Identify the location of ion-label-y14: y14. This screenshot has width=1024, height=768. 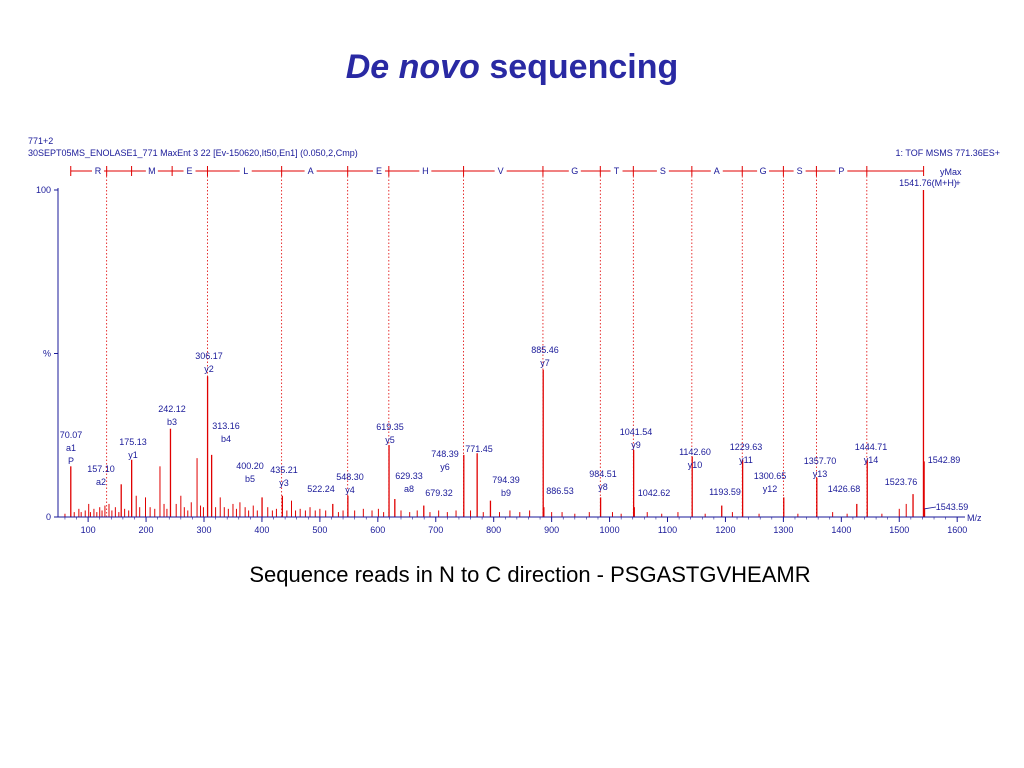
(871, 460).